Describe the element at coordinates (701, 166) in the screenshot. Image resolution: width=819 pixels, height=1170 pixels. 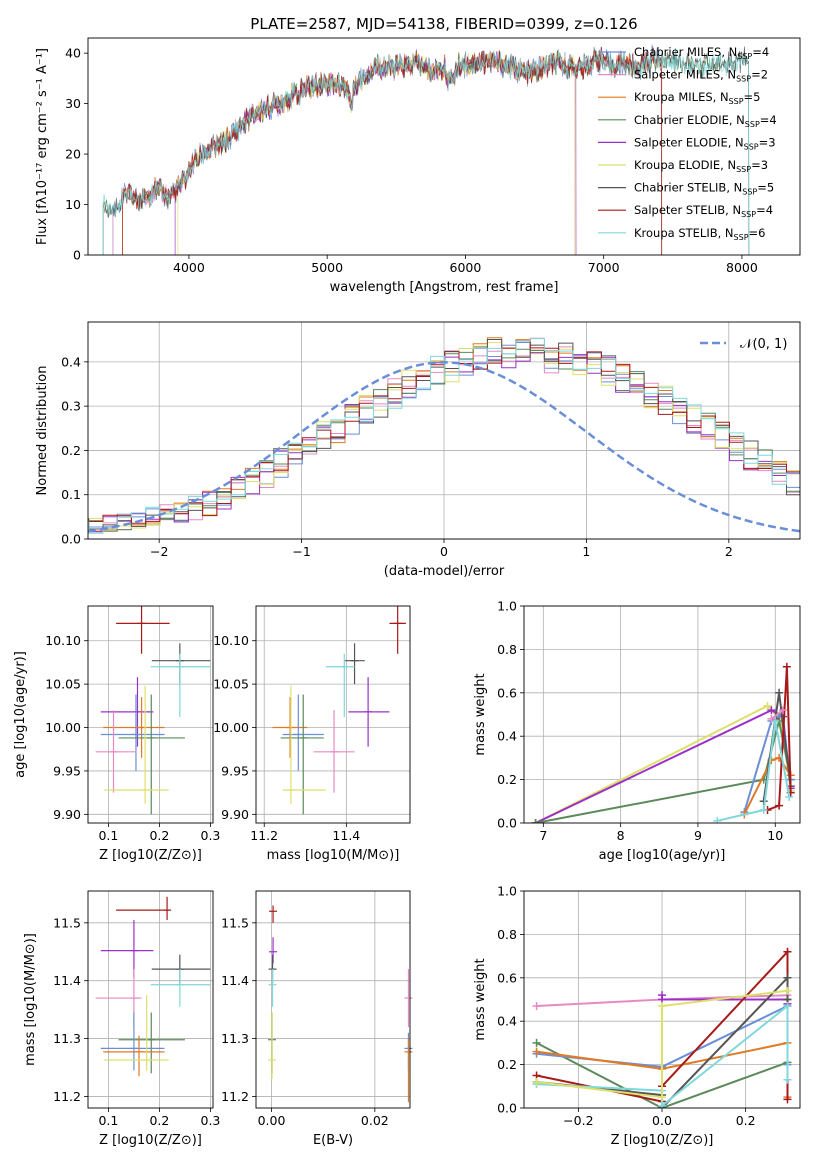
I see `legend-entry: Kroupa ELODIE, NSSP=3` at that location.